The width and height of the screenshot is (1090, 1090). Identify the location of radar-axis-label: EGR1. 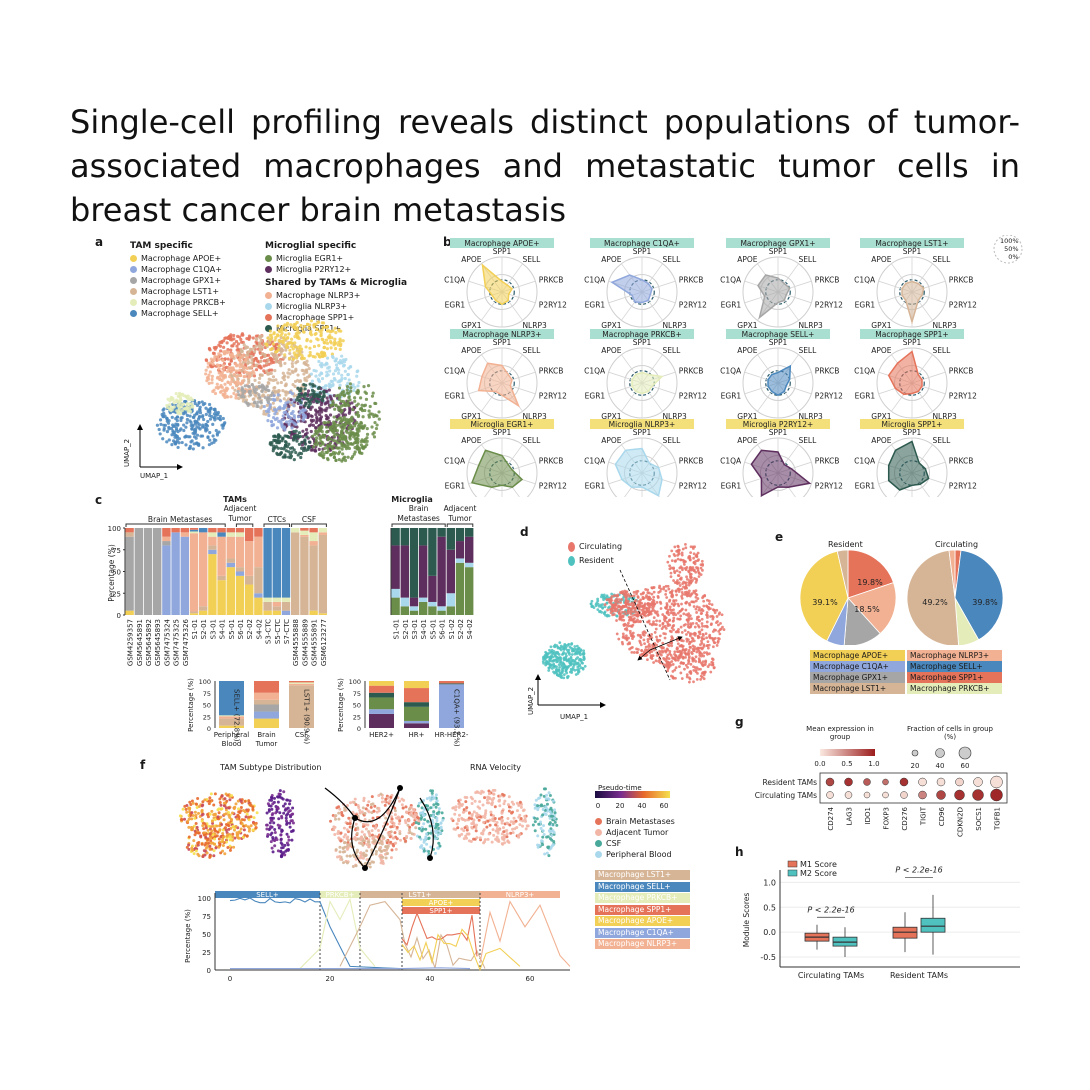
(865, 486).